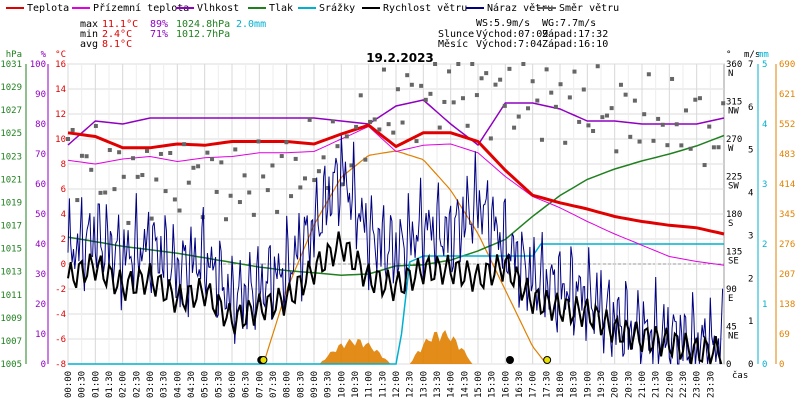  What do you see at coordinates (764, 65) in the screenshot?
I see `rain-tick: 5` at bounding box center [764, 65].